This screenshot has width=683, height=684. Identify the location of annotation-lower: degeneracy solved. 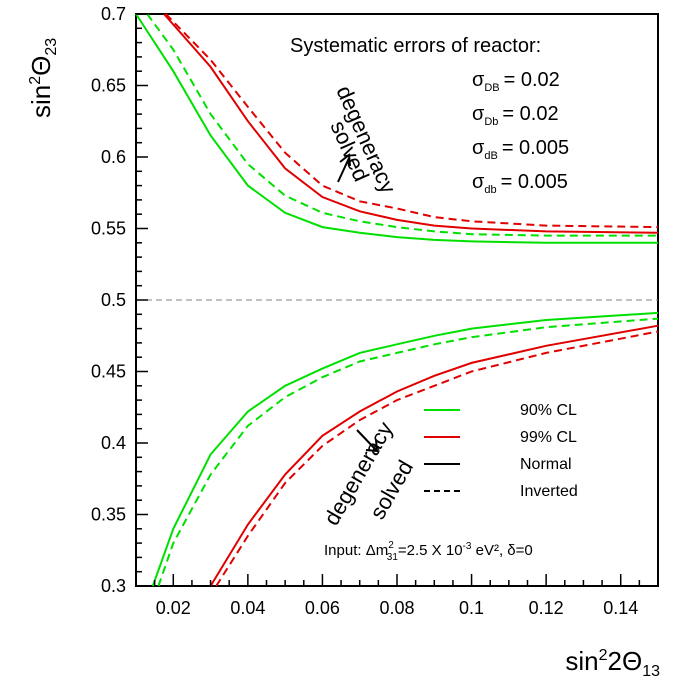
(368, 473).